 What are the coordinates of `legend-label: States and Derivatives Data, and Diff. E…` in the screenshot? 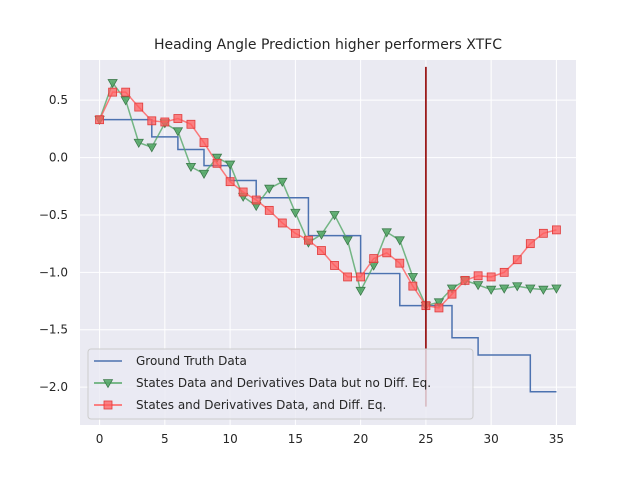 It's located at (261, 405).